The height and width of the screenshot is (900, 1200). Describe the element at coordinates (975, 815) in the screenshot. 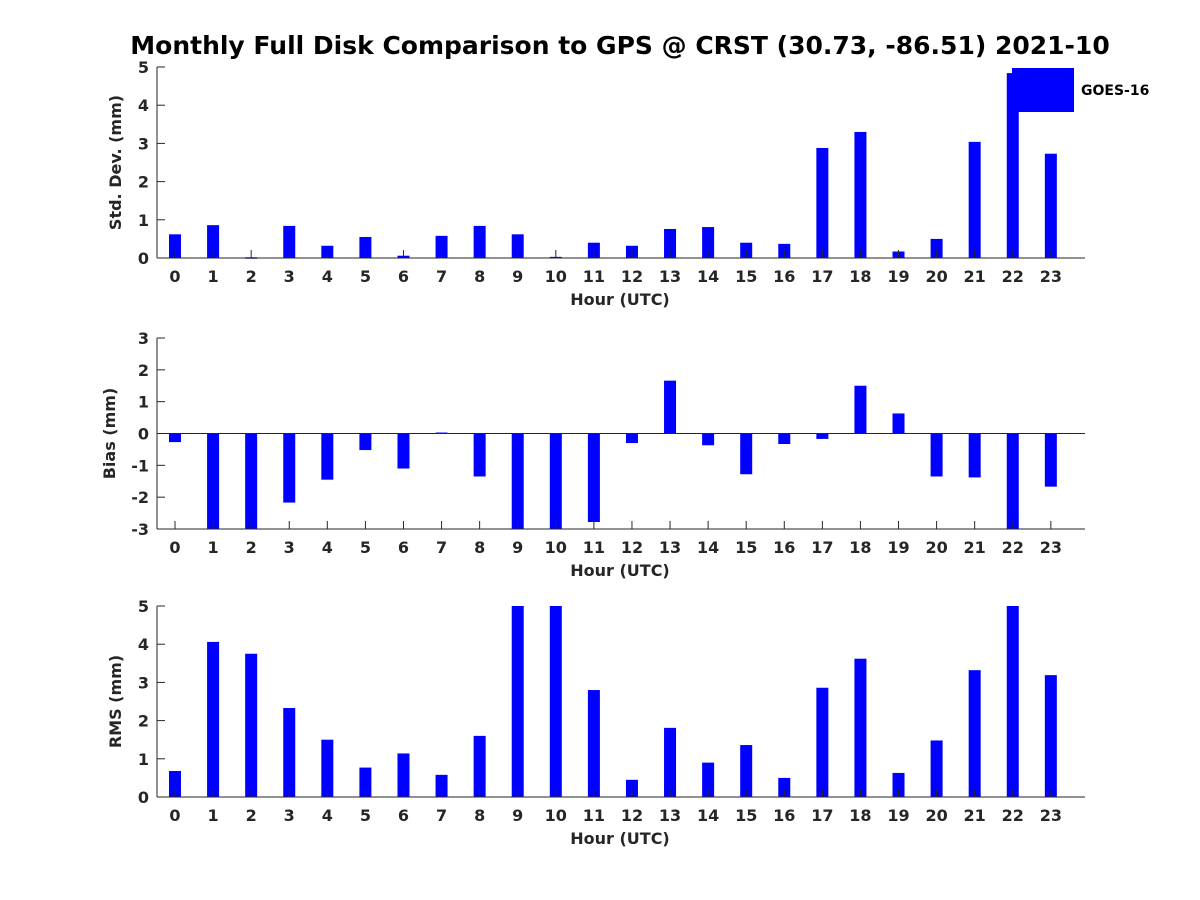

I see `x-tick-label: 21` at that location.